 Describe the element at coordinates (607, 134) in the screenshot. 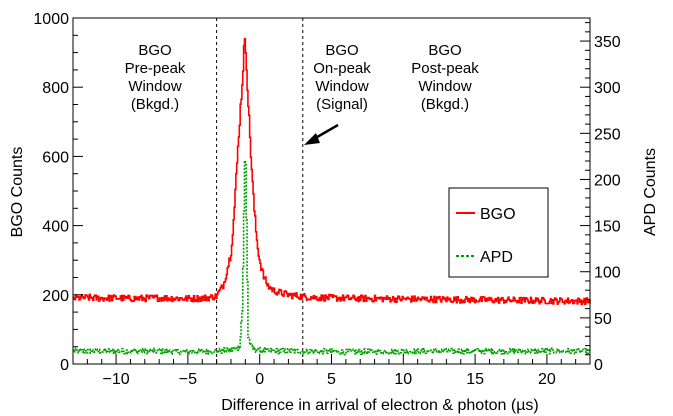

I see `y2-tick-label: 250` at that location.